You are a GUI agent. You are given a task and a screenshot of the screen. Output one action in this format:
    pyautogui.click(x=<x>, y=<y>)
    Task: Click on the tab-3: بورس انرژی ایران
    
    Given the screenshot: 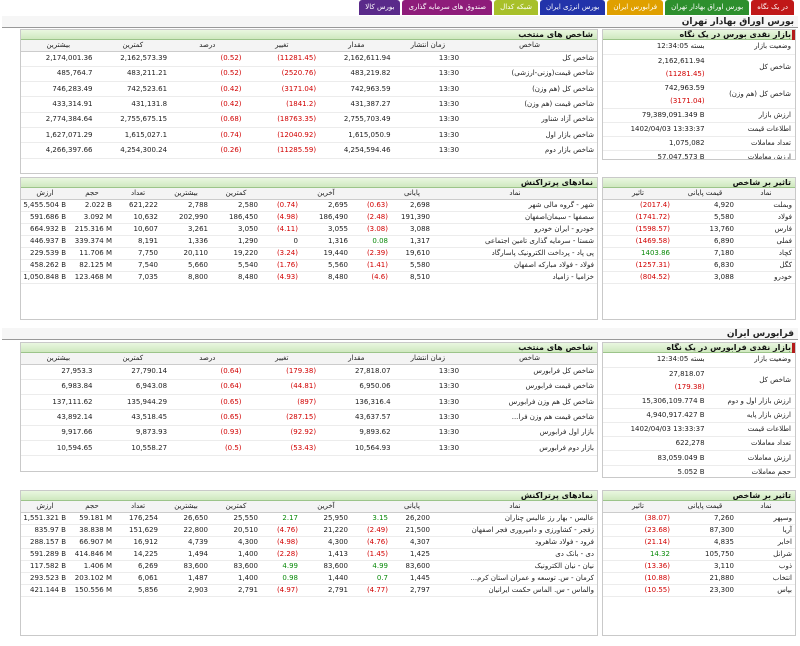 What is the action you would take?
    pyautogui.click(x=572, y=7)
    